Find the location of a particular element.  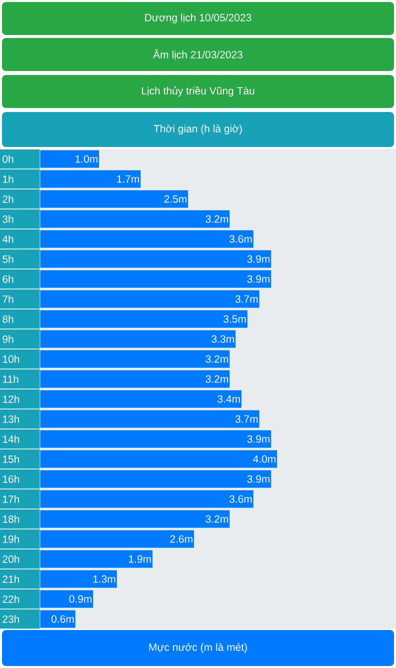

y-tick-label: 7h is located at coordinates (8, 299).